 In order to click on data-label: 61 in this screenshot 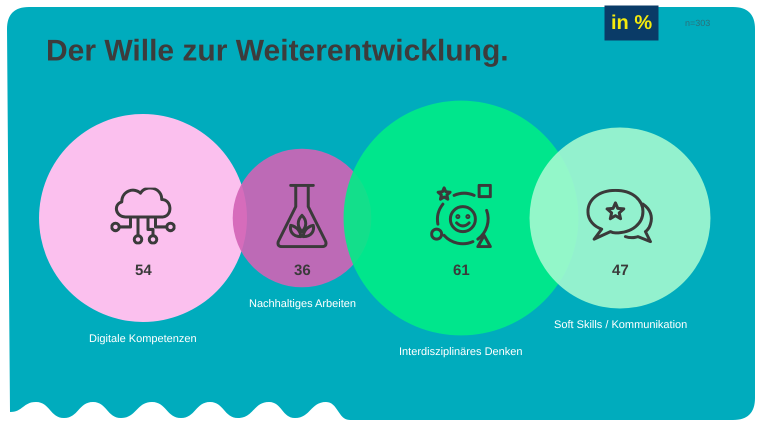, I will do `click(461, 270)`.